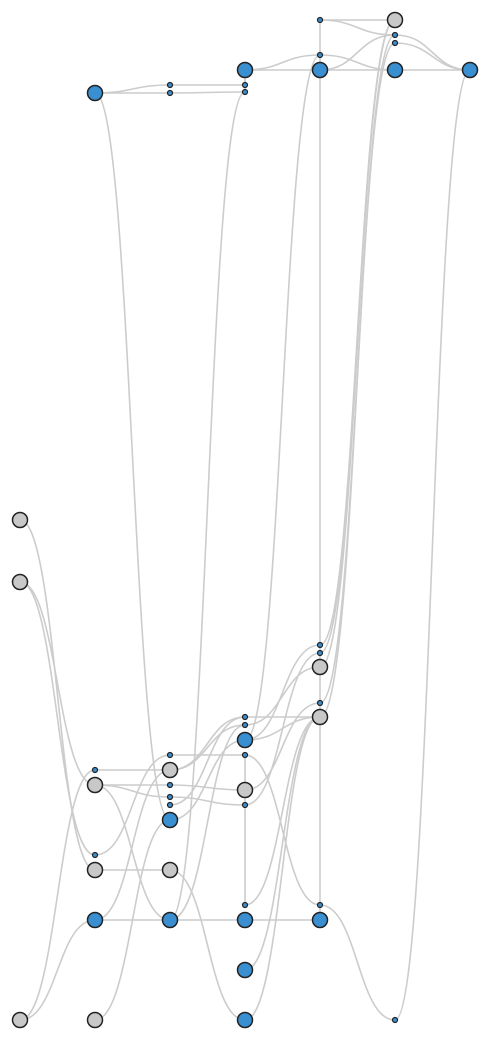 This screenshot has height=1040, width=490. Describe the element at coordinates (170, 93) in the screenshot. I see `small-node-s4` at that location.